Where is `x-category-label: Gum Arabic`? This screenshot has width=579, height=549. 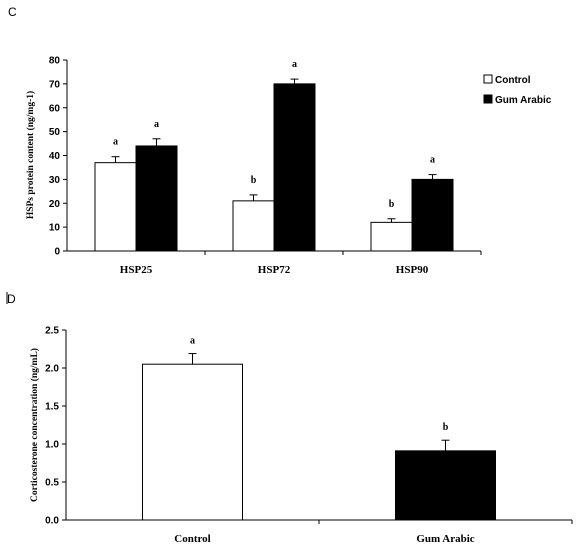
x-category-label: Gum Arabic is located at coordinates (445, 539).